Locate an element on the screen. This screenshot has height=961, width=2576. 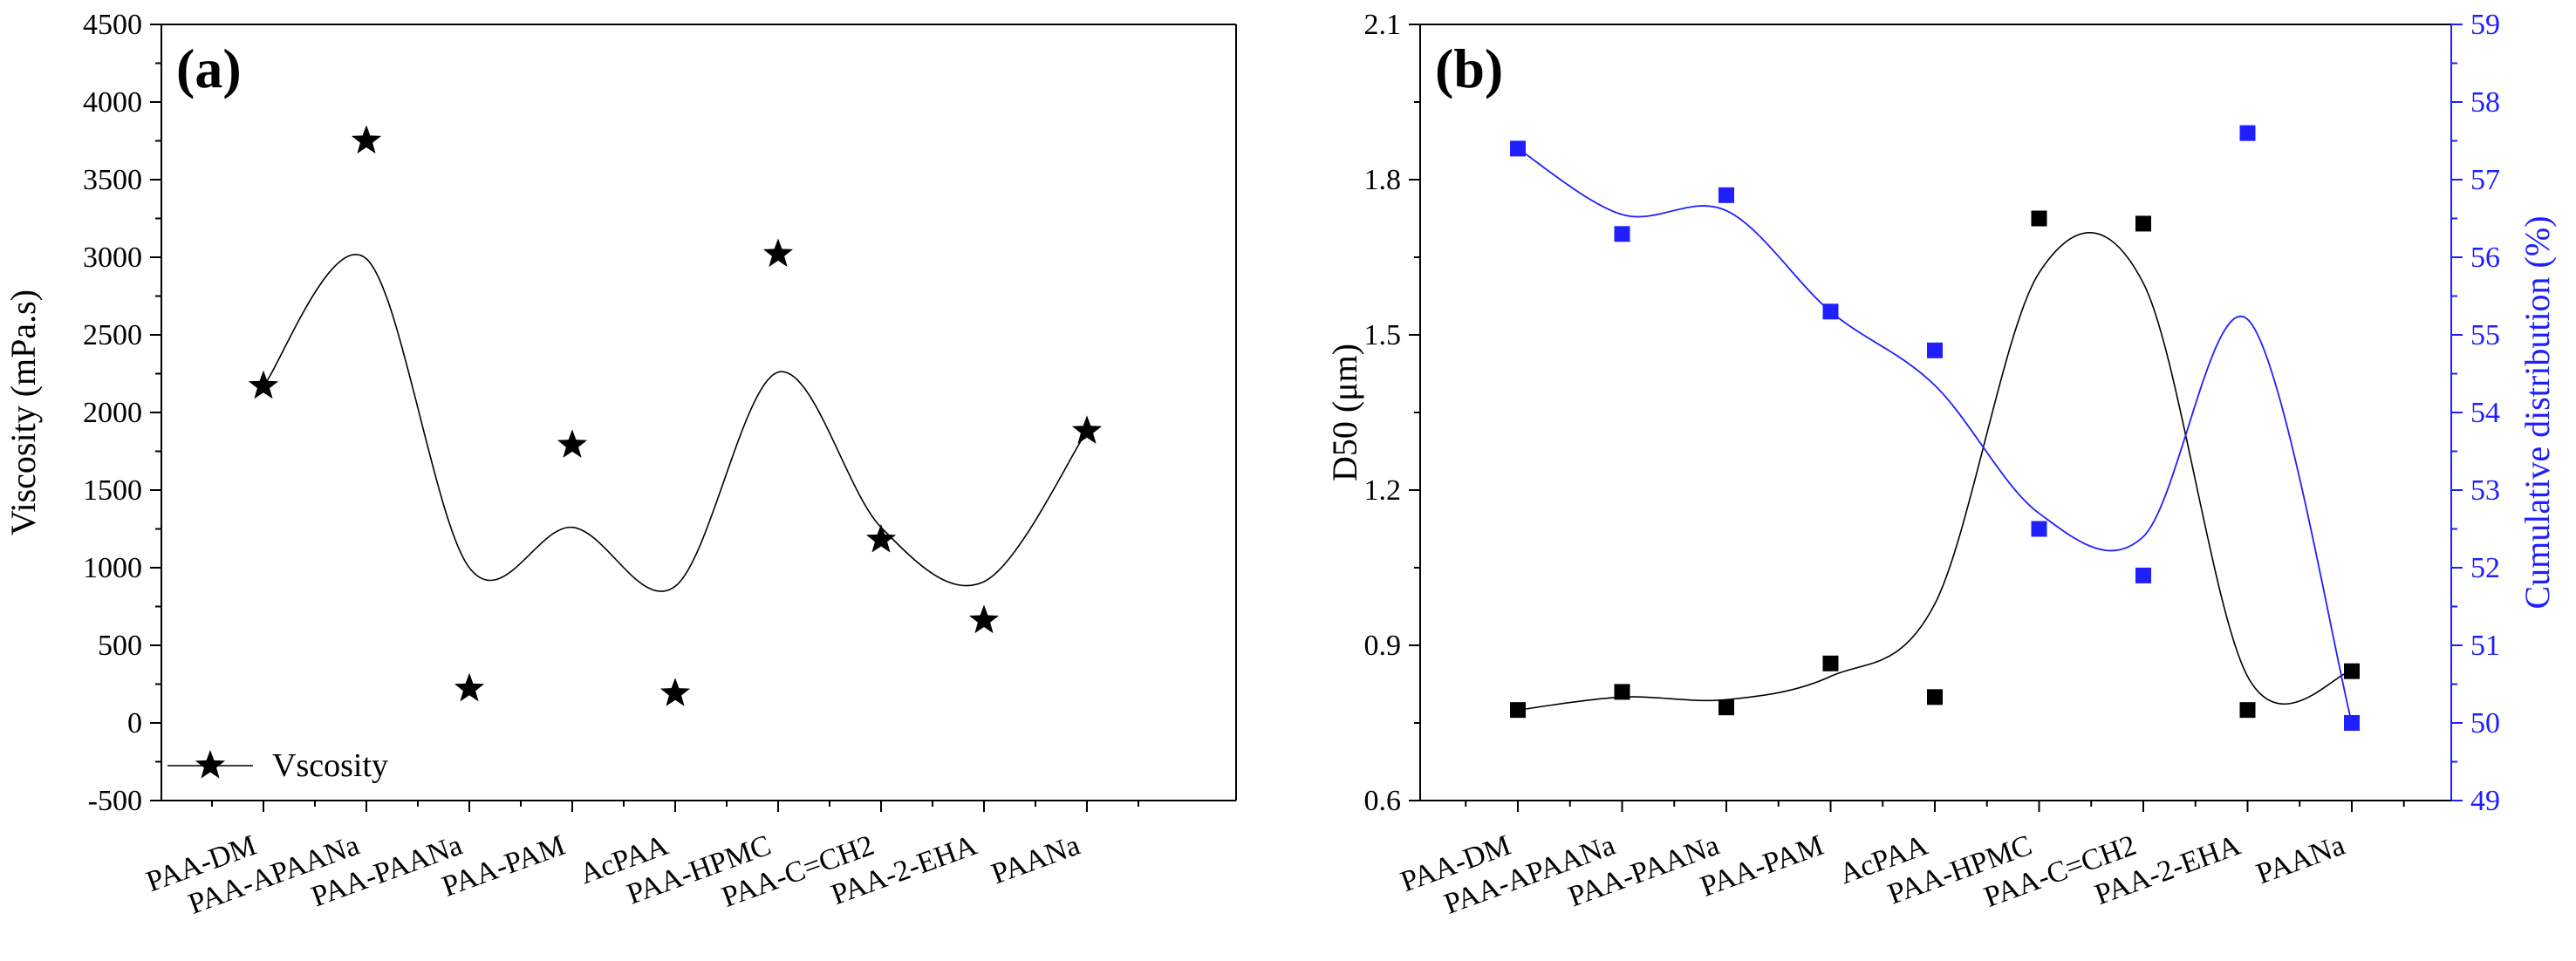
y-tick-label: 1.2 is located at coordinates (1383, 491).